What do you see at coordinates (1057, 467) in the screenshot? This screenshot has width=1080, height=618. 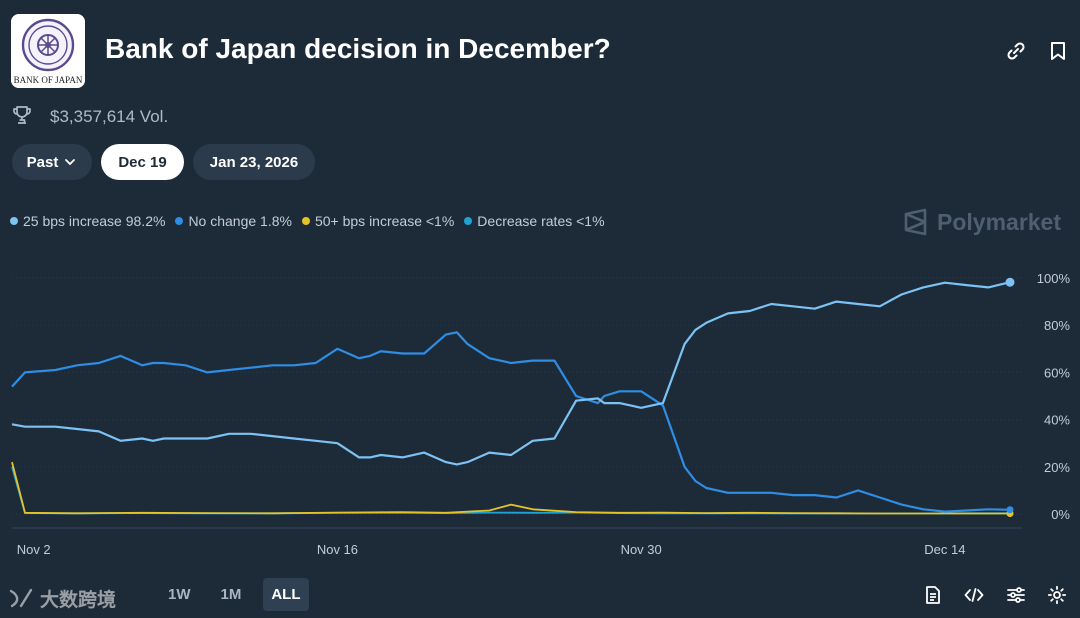 I see `y-tick-label: 20%` at bounding box center [1057, 467].